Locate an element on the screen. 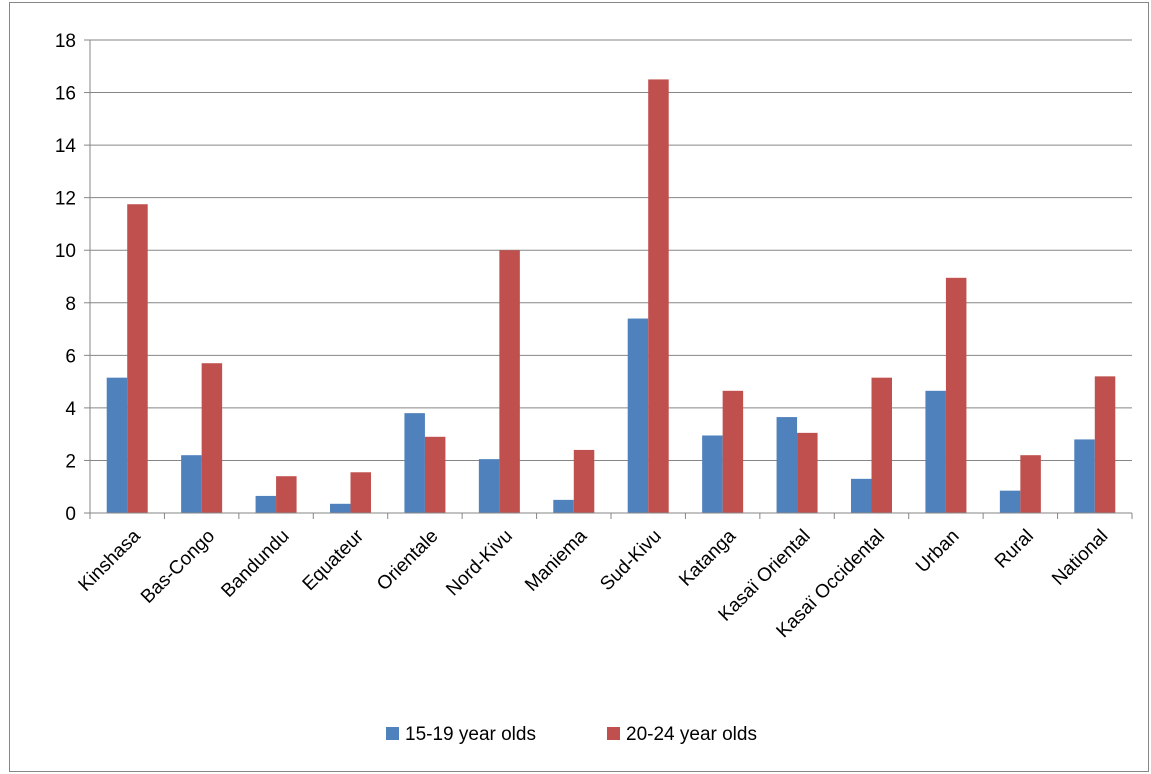 The width and height of the screenshot is (1151, 774). y-tick-label: 18 is located at coordinates (65, 41).